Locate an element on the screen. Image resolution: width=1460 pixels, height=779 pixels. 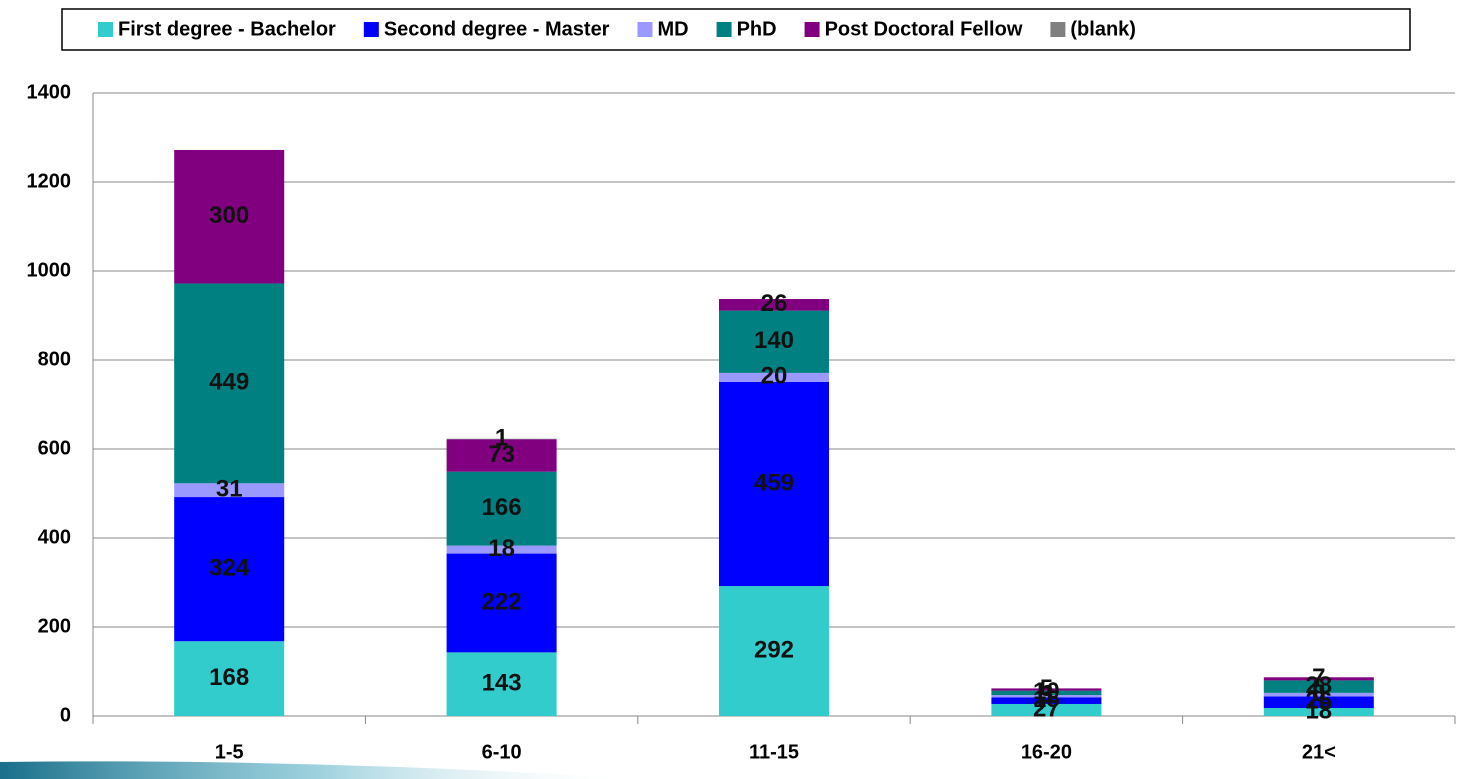
data-label: 31 is located at coordinates (229, 489).